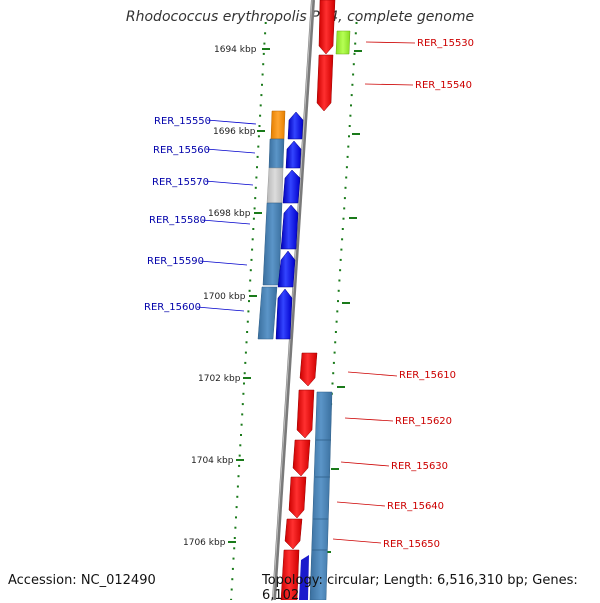 This screenshot has height=603, width=600. I want to click on cds-track-reverse, so click(308, 300).